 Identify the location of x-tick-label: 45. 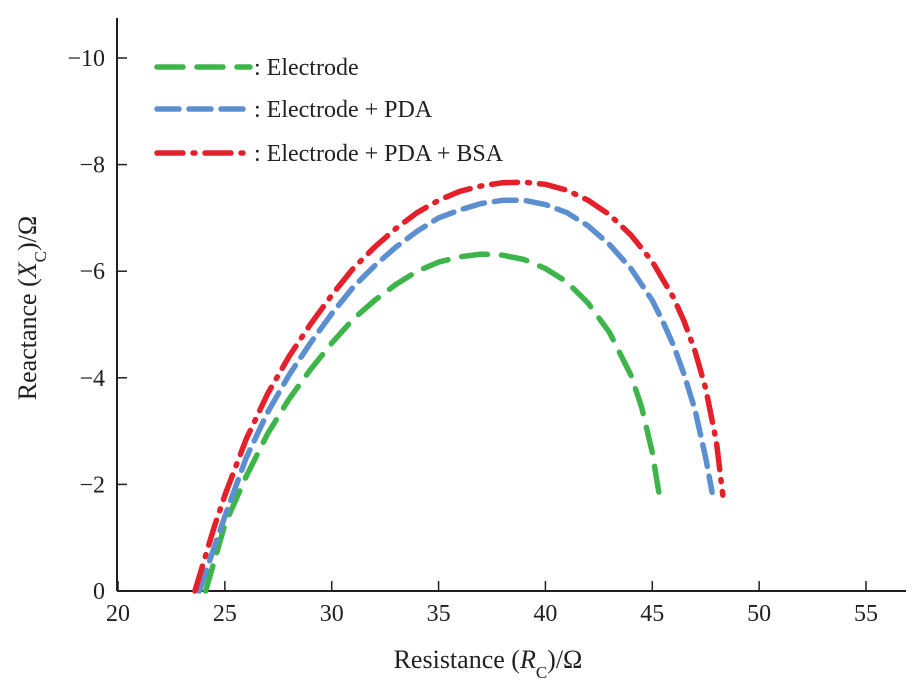
(652, 614).